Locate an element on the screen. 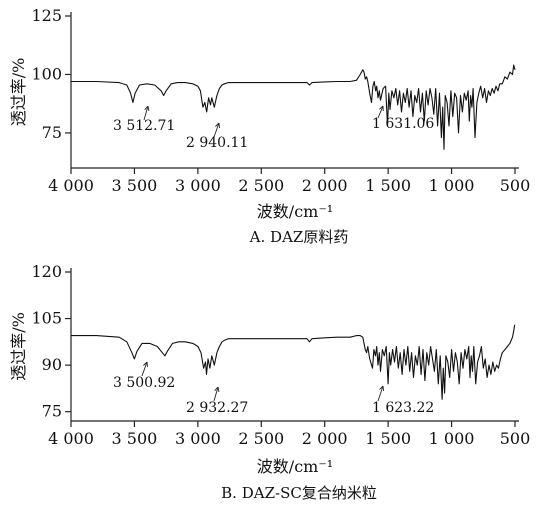 The height and width of the screenshot is (514, 544). peak-annotation-label: 1 623.22 is located at coordinates (403, 408).